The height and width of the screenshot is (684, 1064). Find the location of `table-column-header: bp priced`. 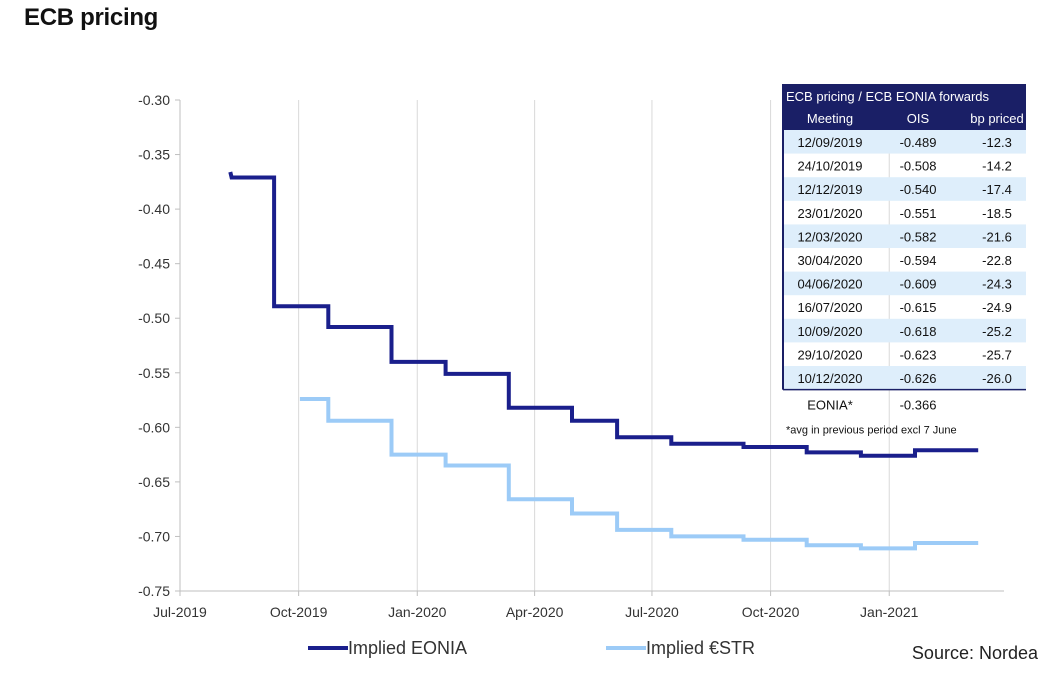

table-column-header: bp priced is located at coordinates (996, 118).